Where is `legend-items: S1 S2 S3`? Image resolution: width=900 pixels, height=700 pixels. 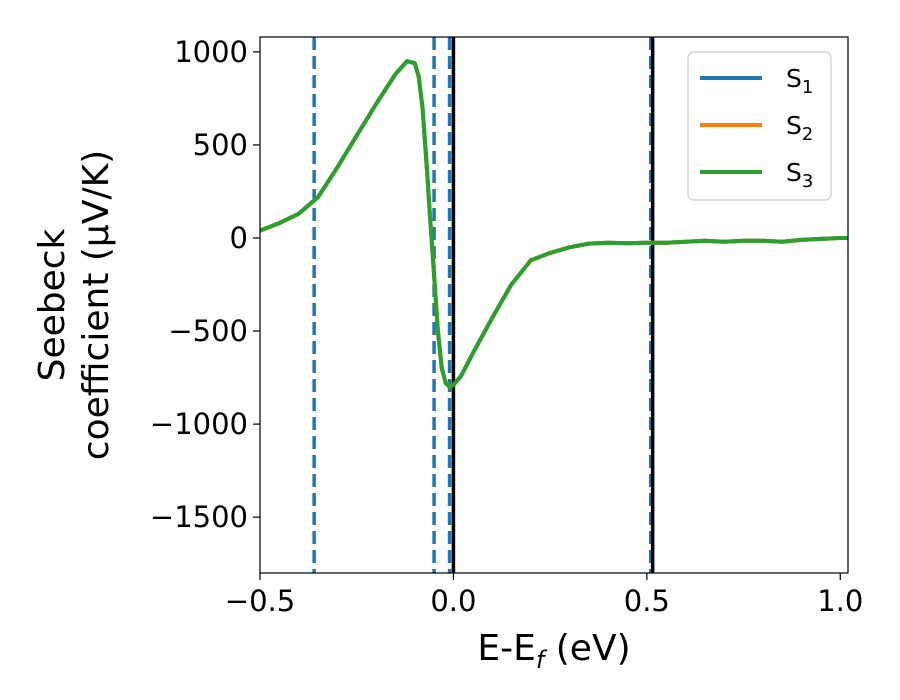
legend-items: S1 S2 S3 is located at coordinates (756, 128).